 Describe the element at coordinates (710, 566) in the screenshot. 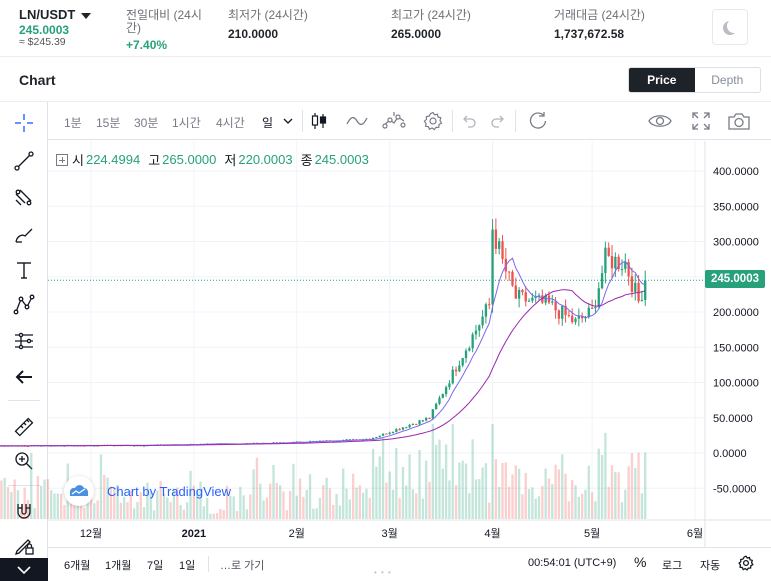

I see `auto-toggle: 자동` at that location.